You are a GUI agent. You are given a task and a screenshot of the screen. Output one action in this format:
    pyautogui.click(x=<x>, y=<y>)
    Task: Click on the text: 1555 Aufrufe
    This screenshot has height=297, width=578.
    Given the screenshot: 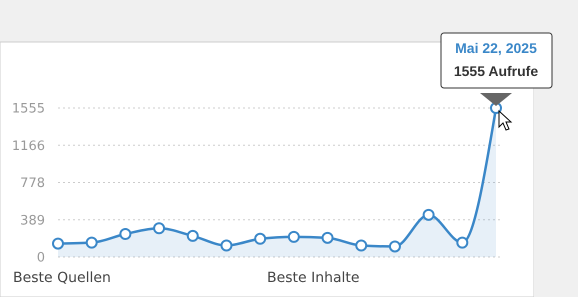 What is the action you would take?
    pyautogui.click(x=496, y=71)
    